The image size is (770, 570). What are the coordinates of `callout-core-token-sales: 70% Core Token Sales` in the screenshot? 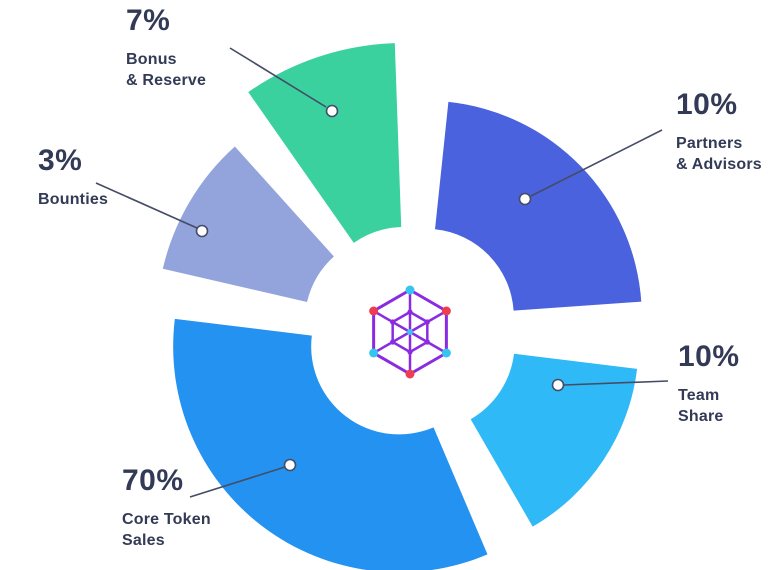 It's located at (166, 509).